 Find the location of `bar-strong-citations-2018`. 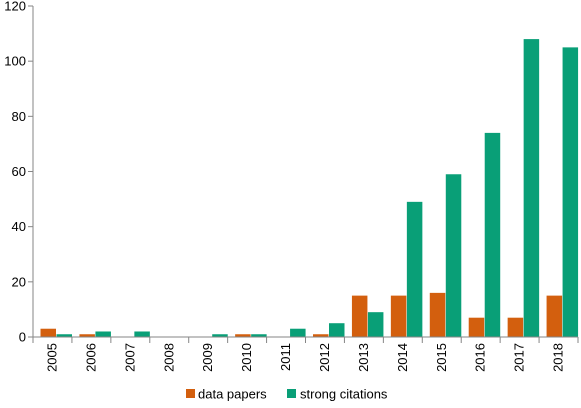

bar-strong-citations-2018 is located at coordinates (570, 192).